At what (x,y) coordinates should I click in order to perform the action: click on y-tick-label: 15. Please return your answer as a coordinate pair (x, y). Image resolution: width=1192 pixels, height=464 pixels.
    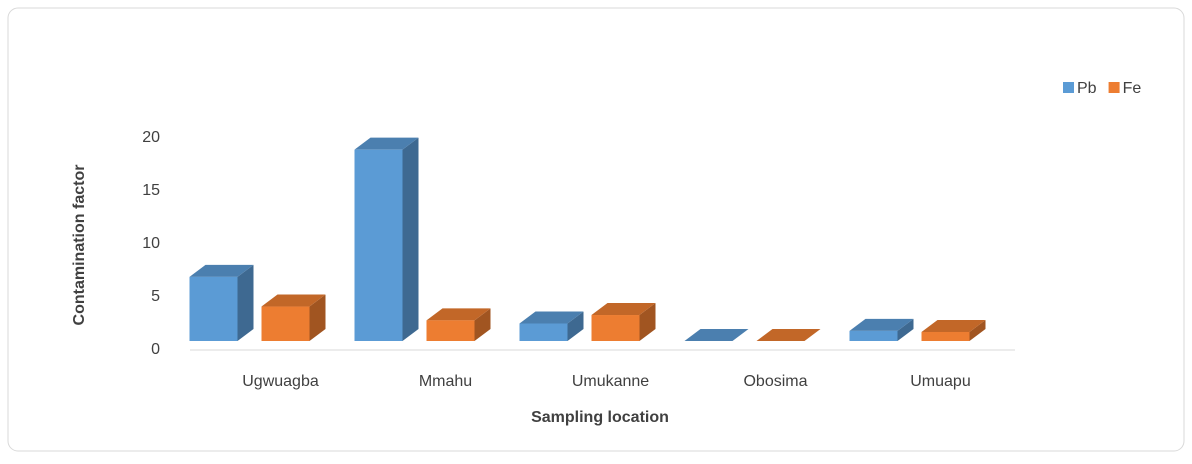
    Looking at the image, I should click on (151, 190).